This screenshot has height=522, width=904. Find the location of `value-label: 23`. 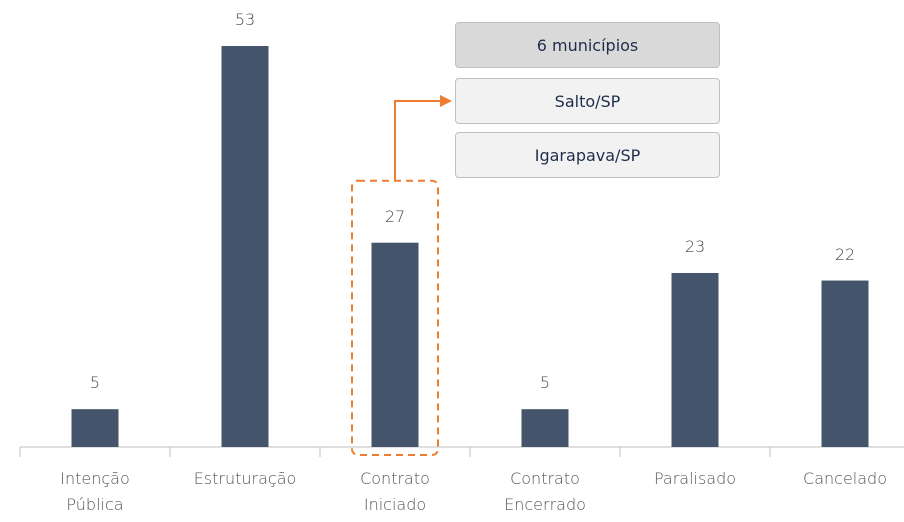

value-label: 23 is located at coordinates (695, 246).